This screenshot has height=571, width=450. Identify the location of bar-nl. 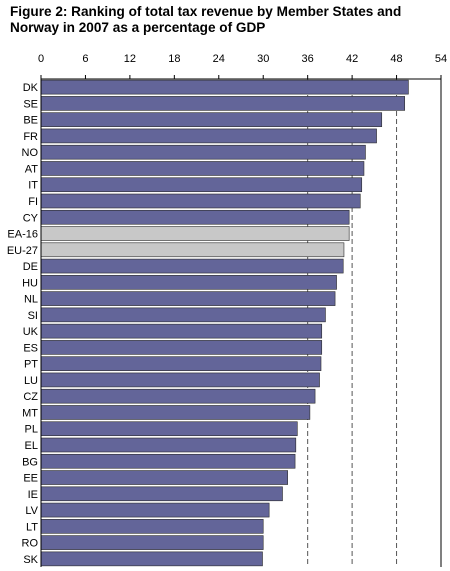
(188, 298).